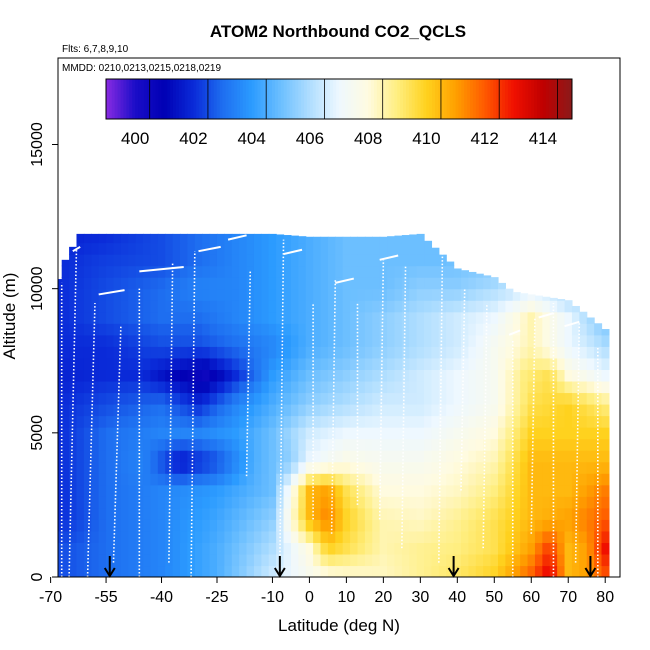 The height and width of the screenshot is (650, 650). What do you see at coordinates (404, 407) in the screenshot?
I see `profile-track` at bounding box center [404, 407].